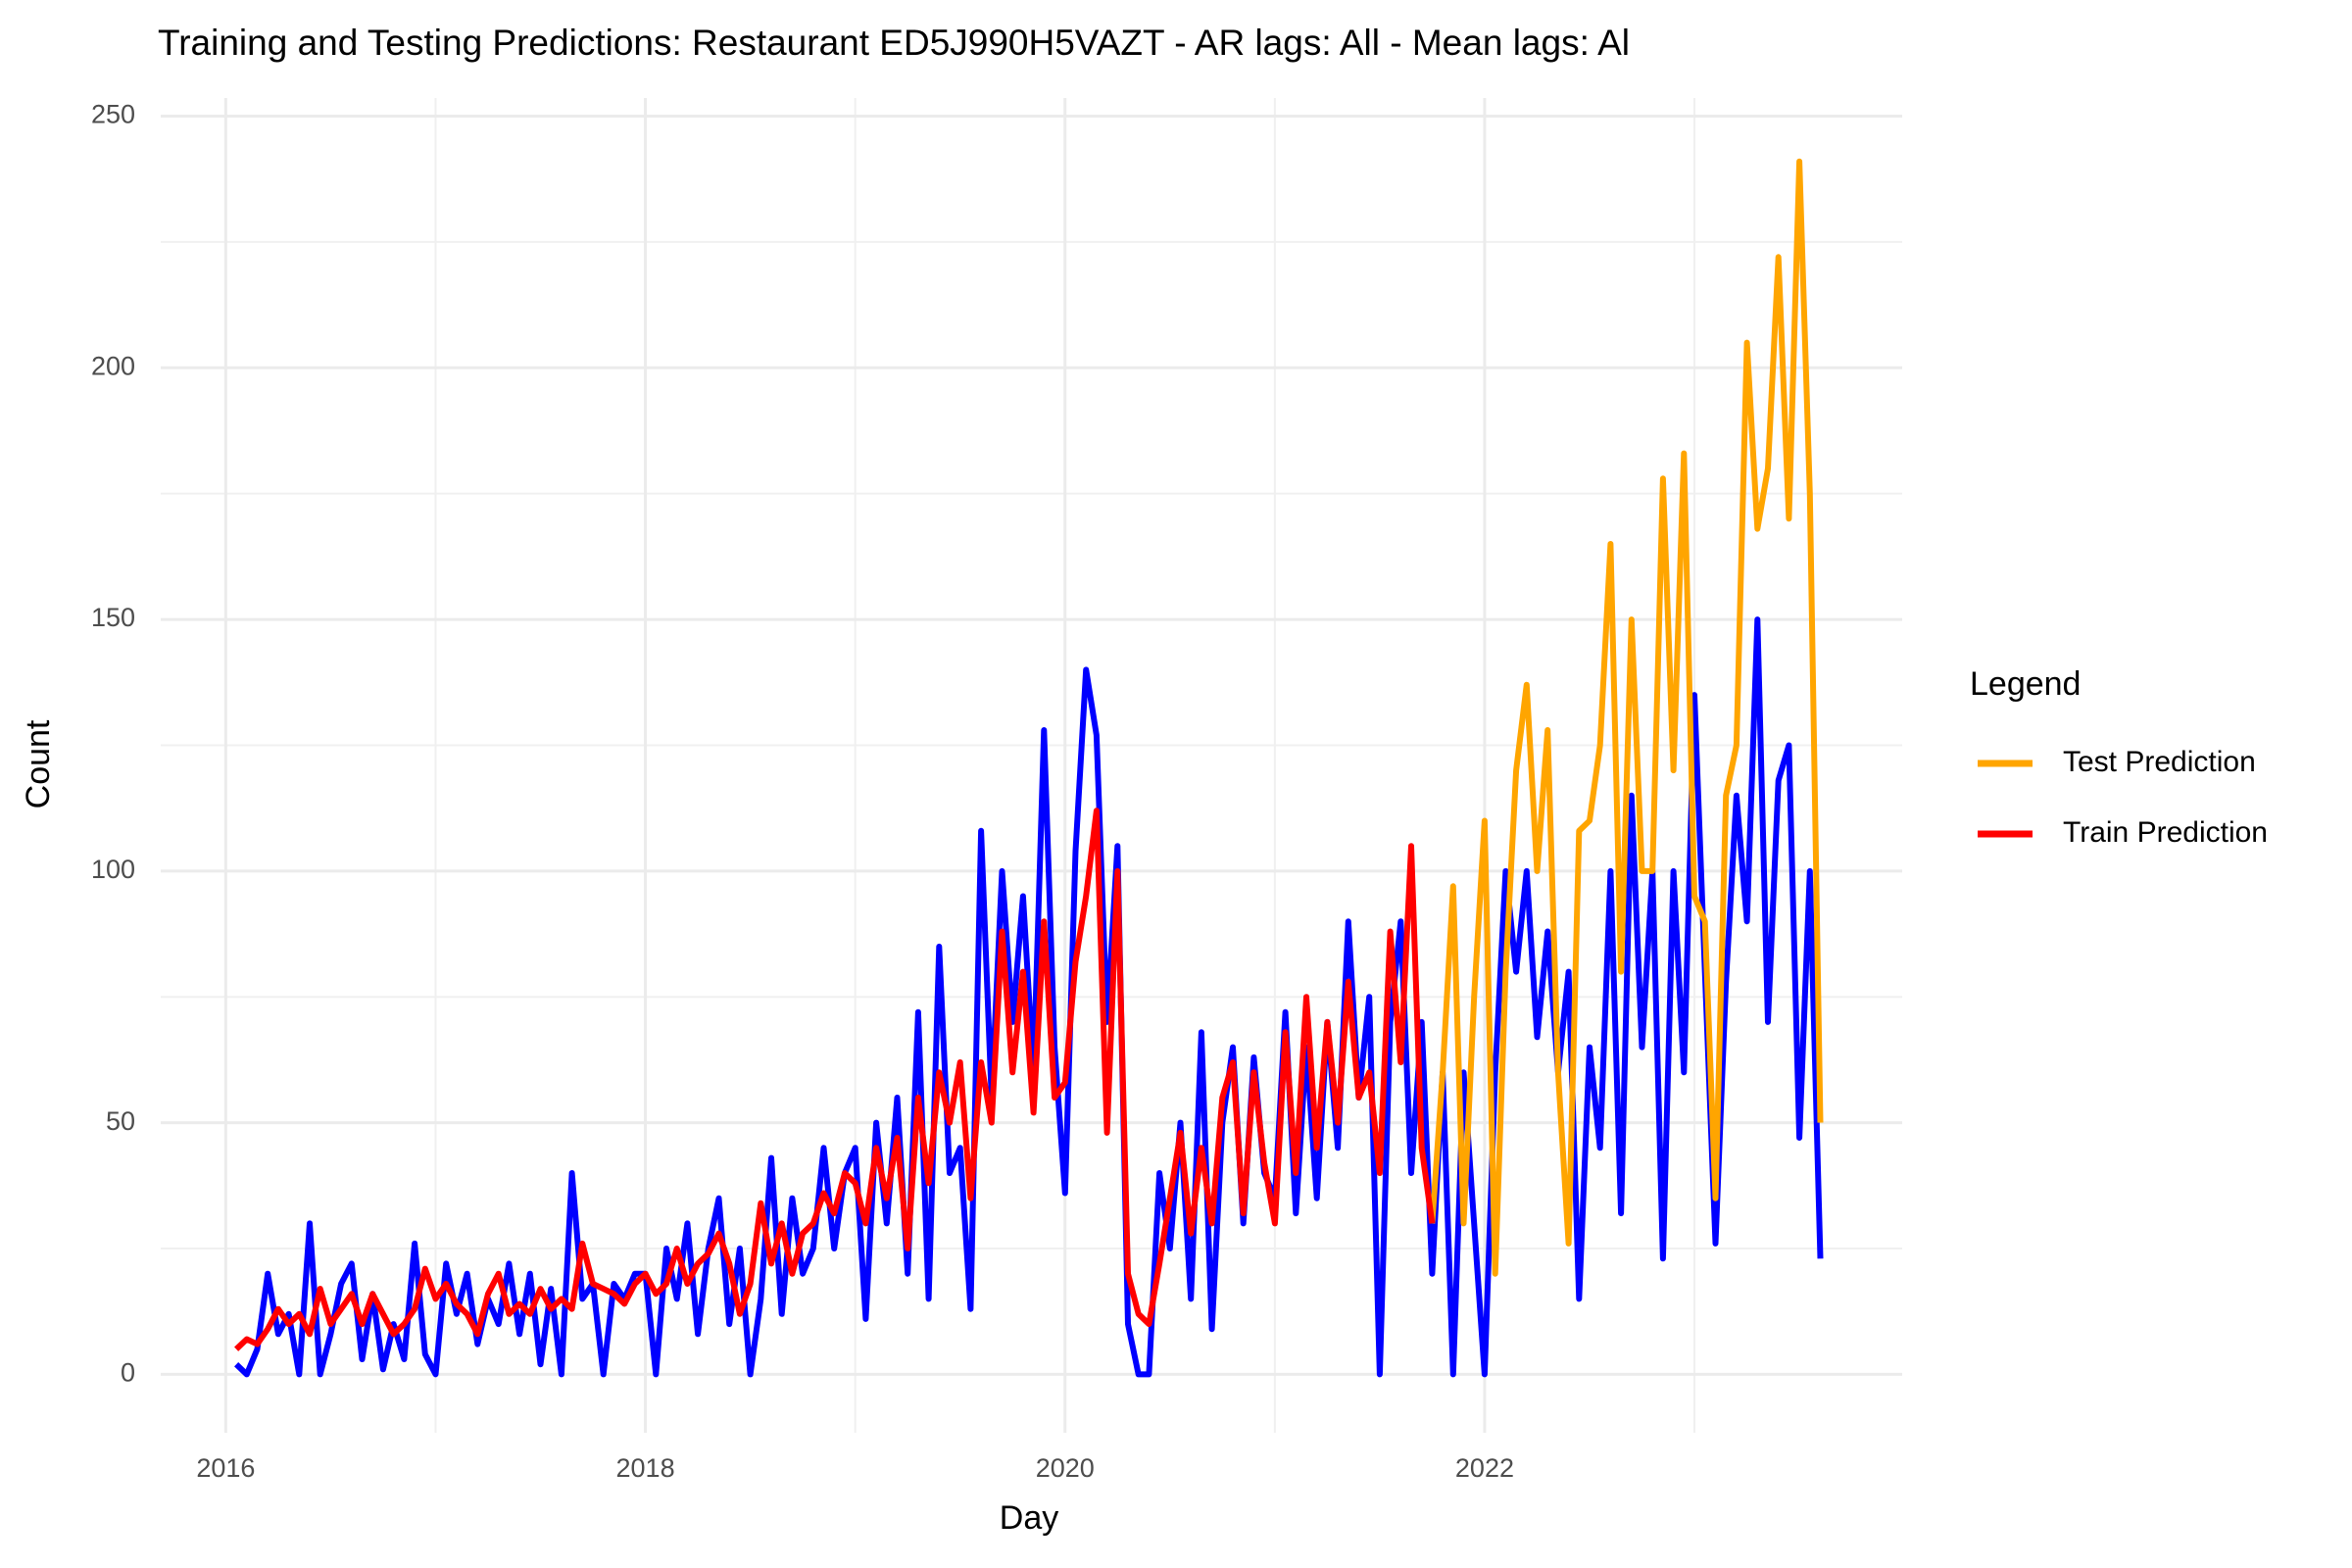  Describe the element at coordinates (2165, 832) in the screenshot. I see `legend-label: Train Prediction` at that location.